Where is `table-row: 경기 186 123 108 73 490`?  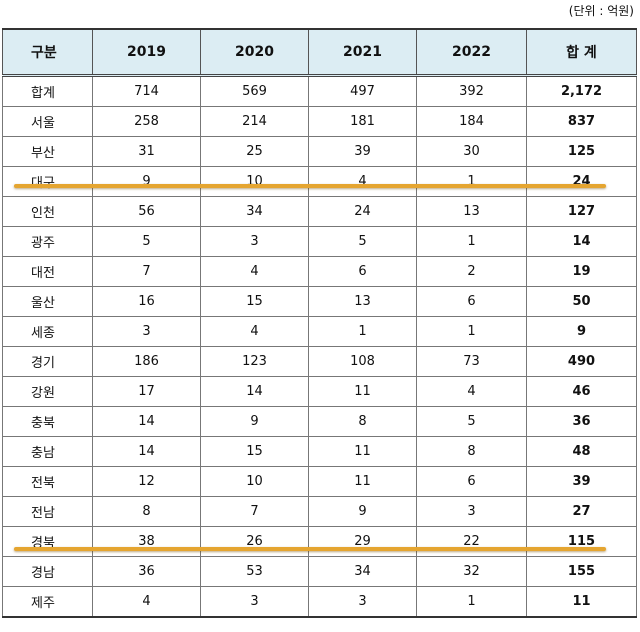
table-row: 경기 186 123 108 73 490 is located at coordinates (319, 361).